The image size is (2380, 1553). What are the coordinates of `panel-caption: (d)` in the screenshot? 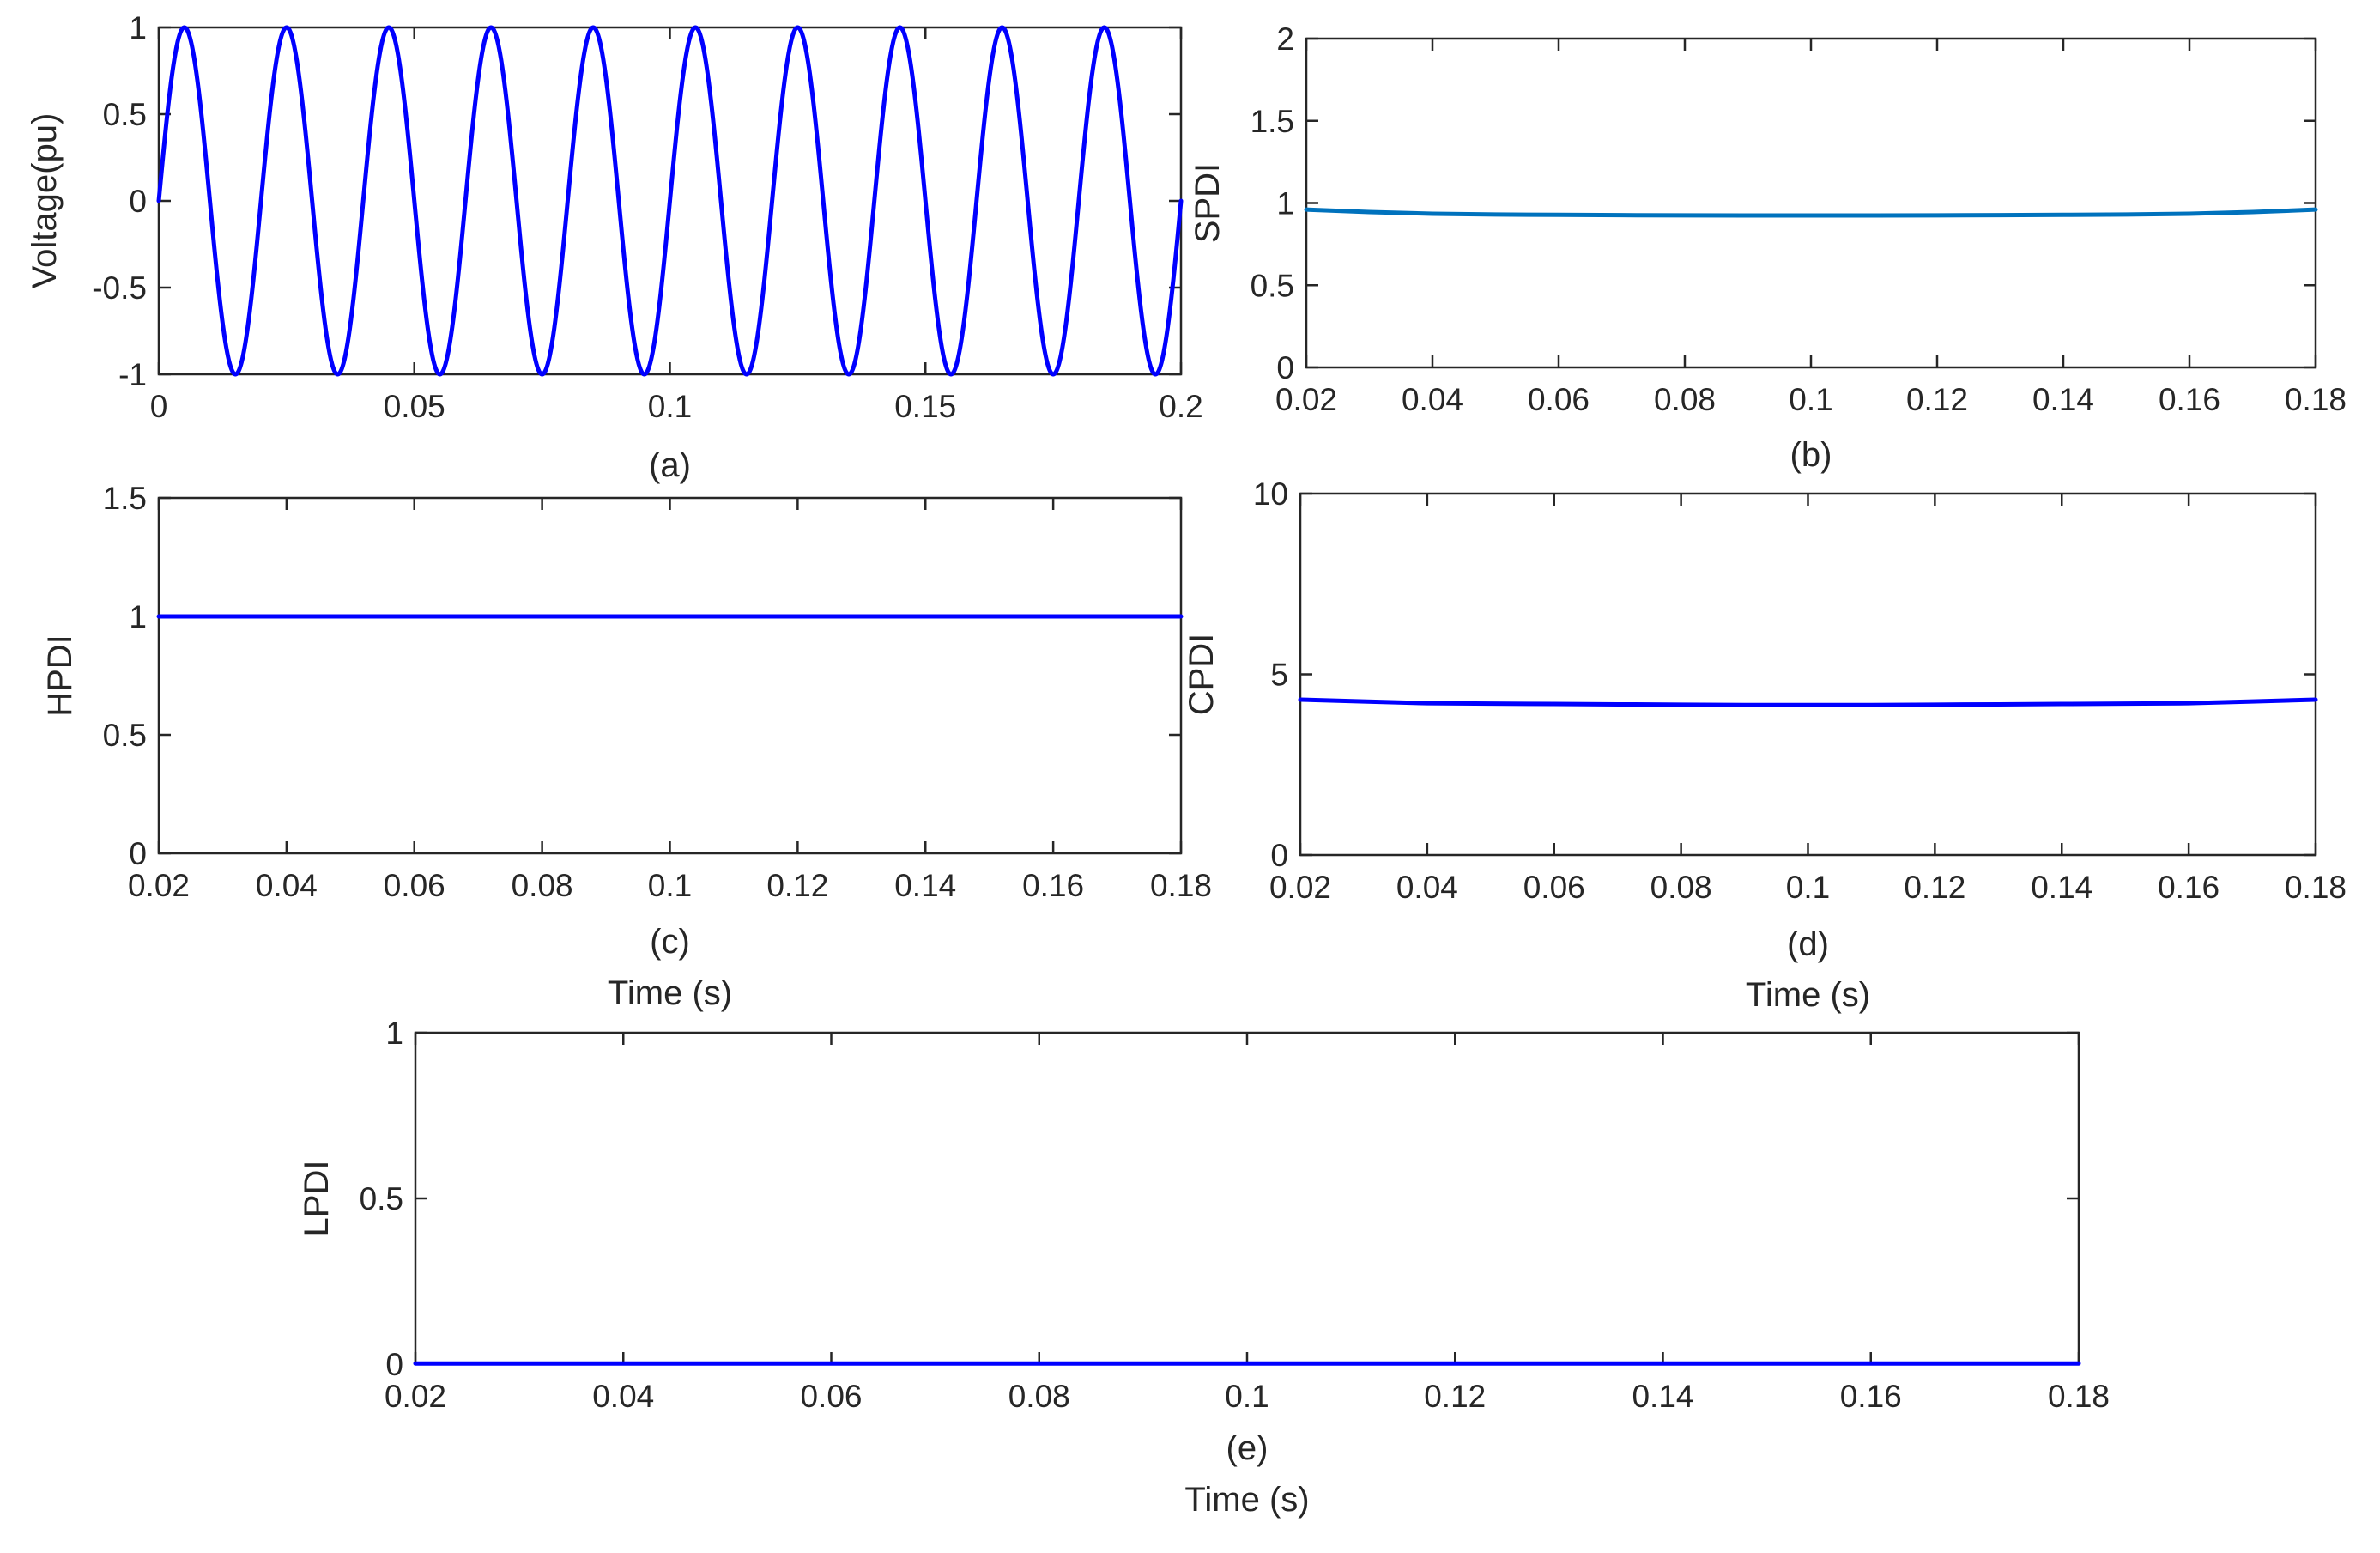 It's located at (1808, 944).